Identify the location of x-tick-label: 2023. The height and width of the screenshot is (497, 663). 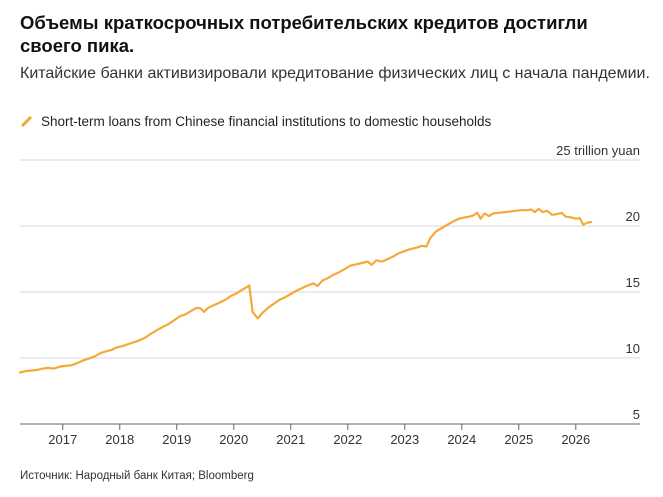
(404, 439).